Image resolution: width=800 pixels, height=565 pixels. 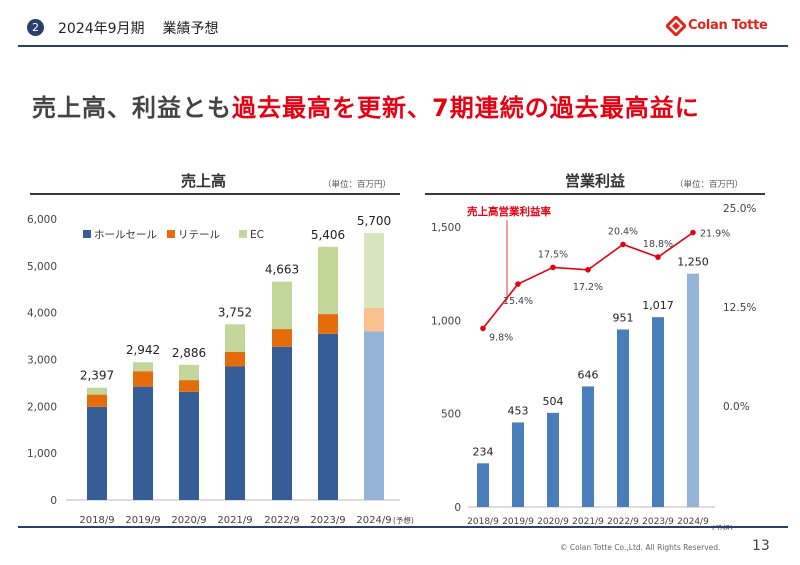 What do you see at coordinates (466, 108) in the screenshot?
I see `headline-part2: 過去最高を更新、7期連続の過去最高益に` at bounding box center [466, 108].